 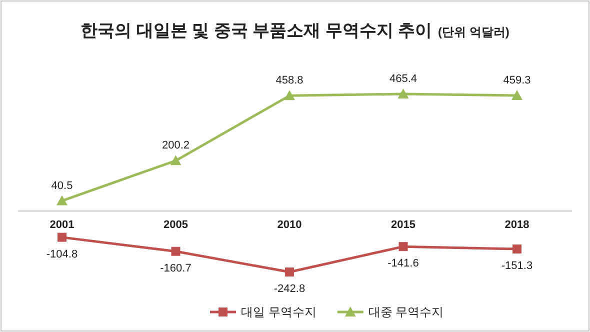 What do you see at coordinates (62, 186) in the screenshot?
I see `data-label: 40.5` at bounding box center [62, 186].